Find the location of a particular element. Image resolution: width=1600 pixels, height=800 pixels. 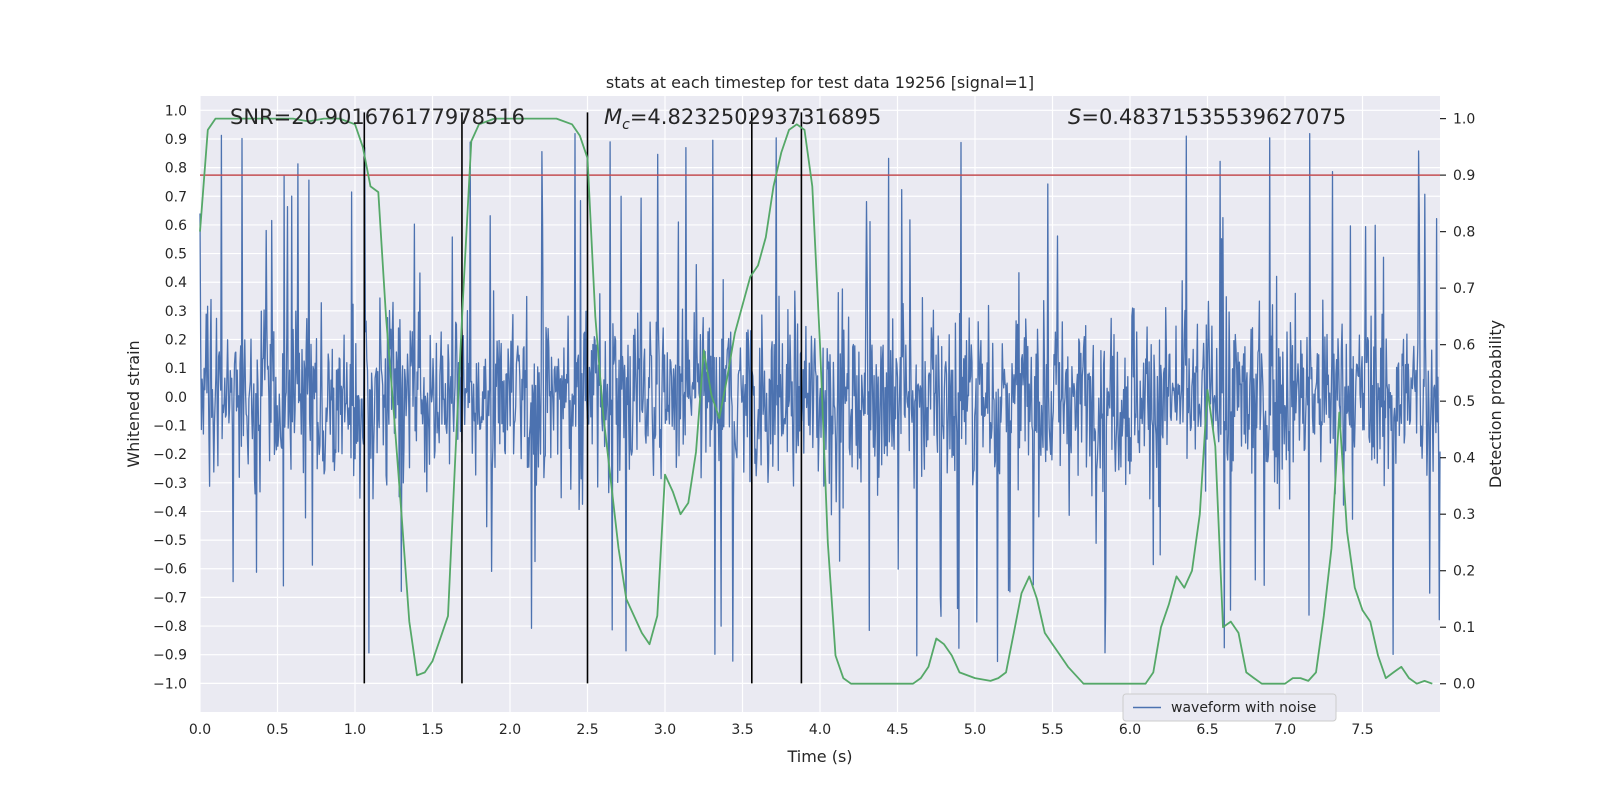

y-left-tick-label: 0.7 is located at coordinates (176, 197).